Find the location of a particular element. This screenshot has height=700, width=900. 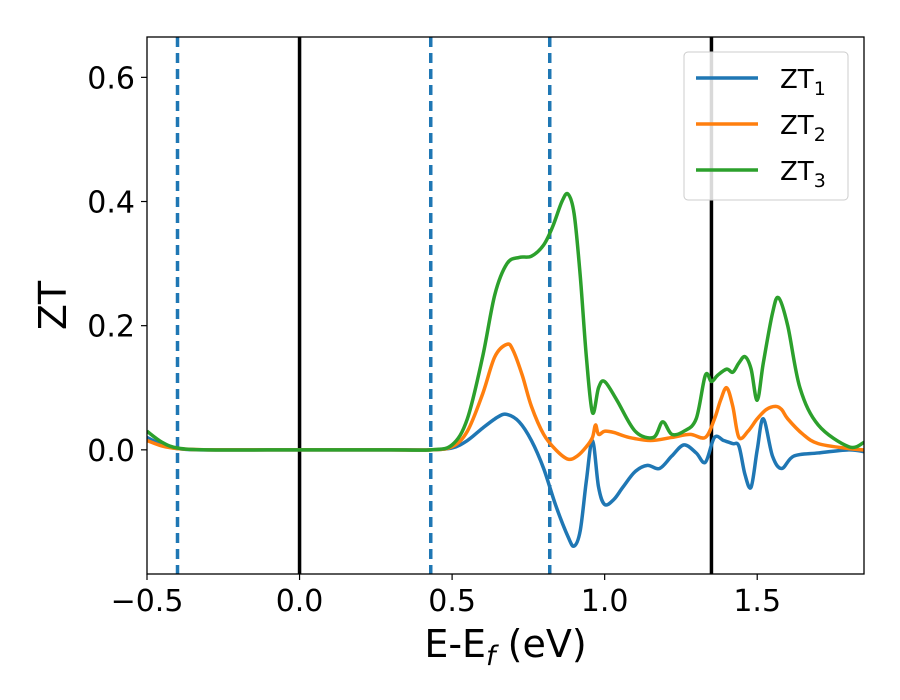

x-axis-label: E-Ef (eV) is located at coordinates (505, 647).